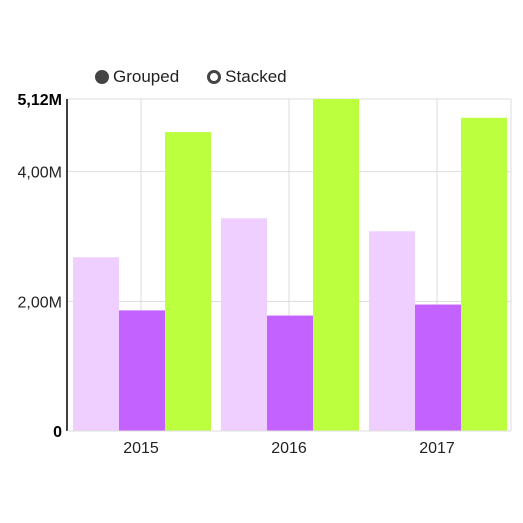  I want to click on y-tick-label: 5,12M, so click(40, 100).